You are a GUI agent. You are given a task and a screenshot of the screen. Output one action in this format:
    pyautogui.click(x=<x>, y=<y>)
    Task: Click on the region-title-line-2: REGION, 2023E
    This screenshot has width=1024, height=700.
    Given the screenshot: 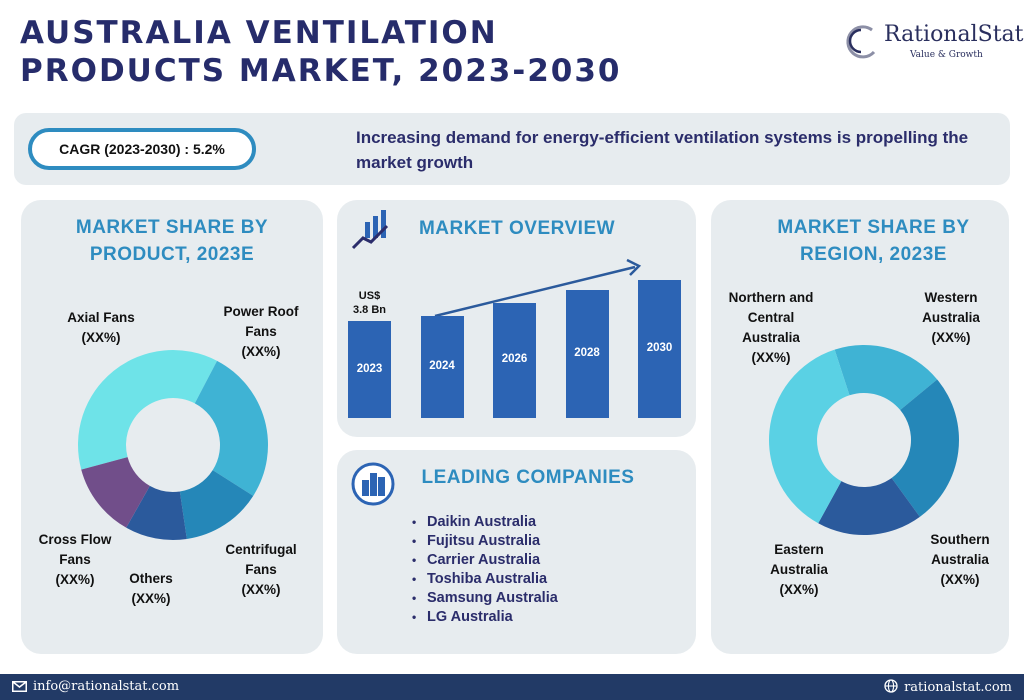 What is the action you would take?
    pyautogui.click(x=873, y=254)
    